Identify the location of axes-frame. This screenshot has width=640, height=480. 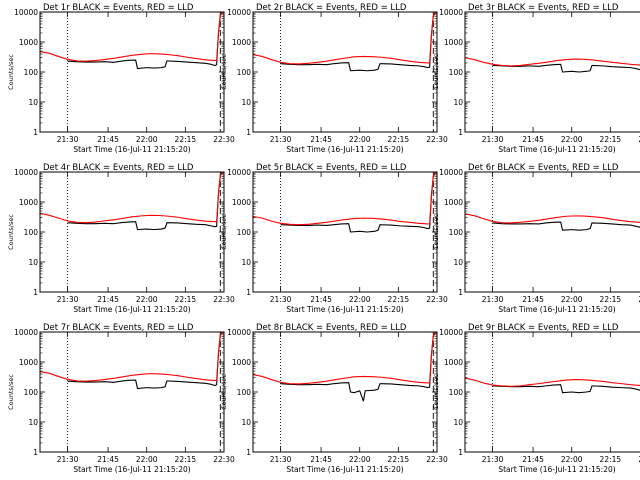
(552, 392).